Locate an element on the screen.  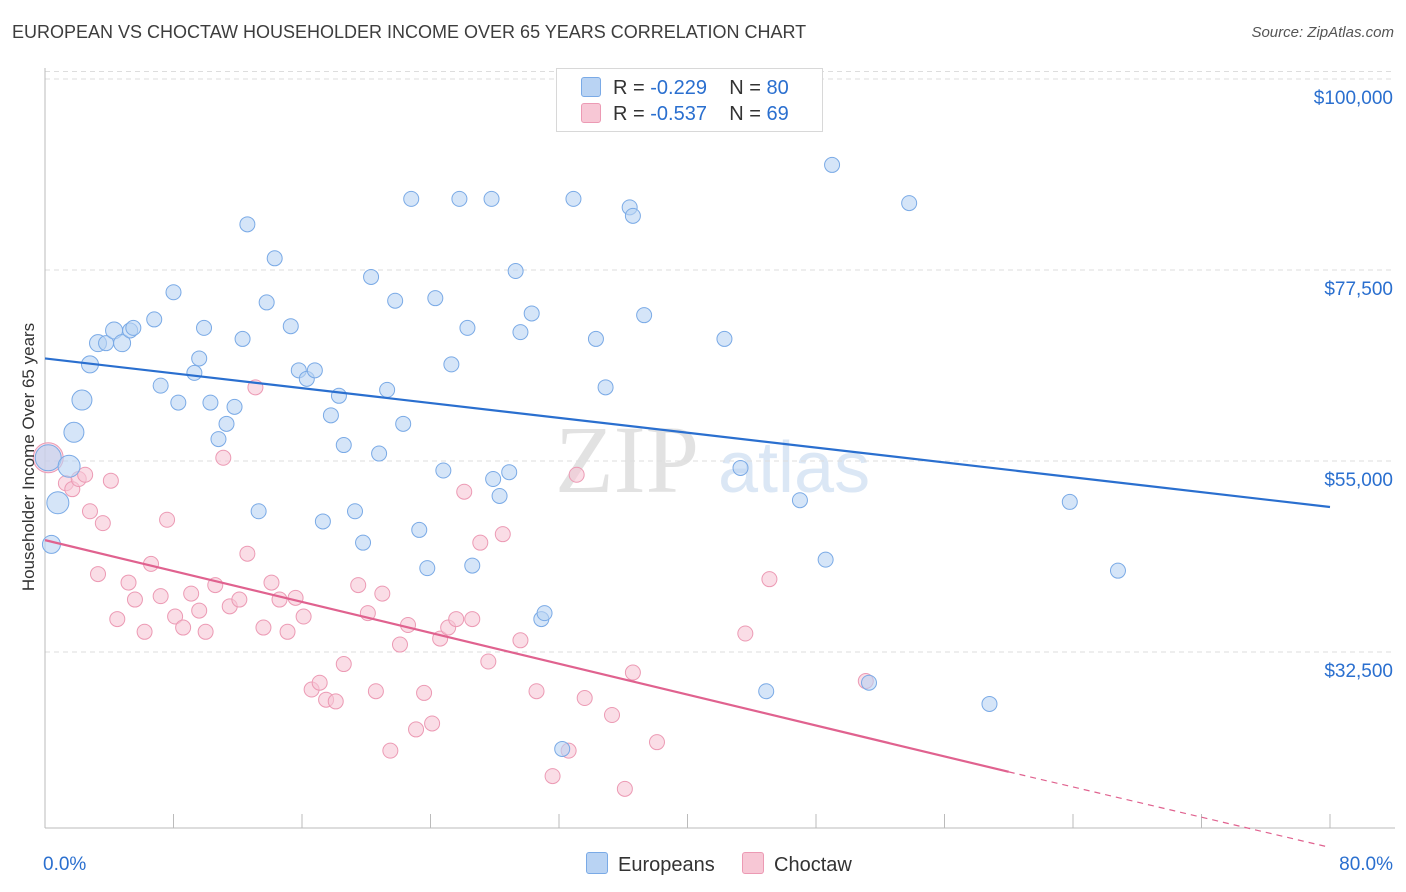
y-tick-label: $100,000 is located at coordinates (1353, 98).